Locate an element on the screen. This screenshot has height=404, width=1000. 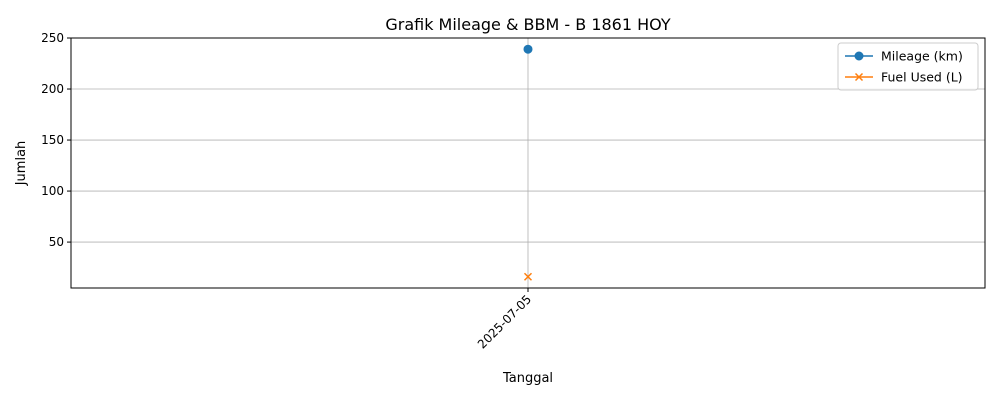
legend-items: Mileage (km) Fuel Used (L) is located at coordinates (904, 67).